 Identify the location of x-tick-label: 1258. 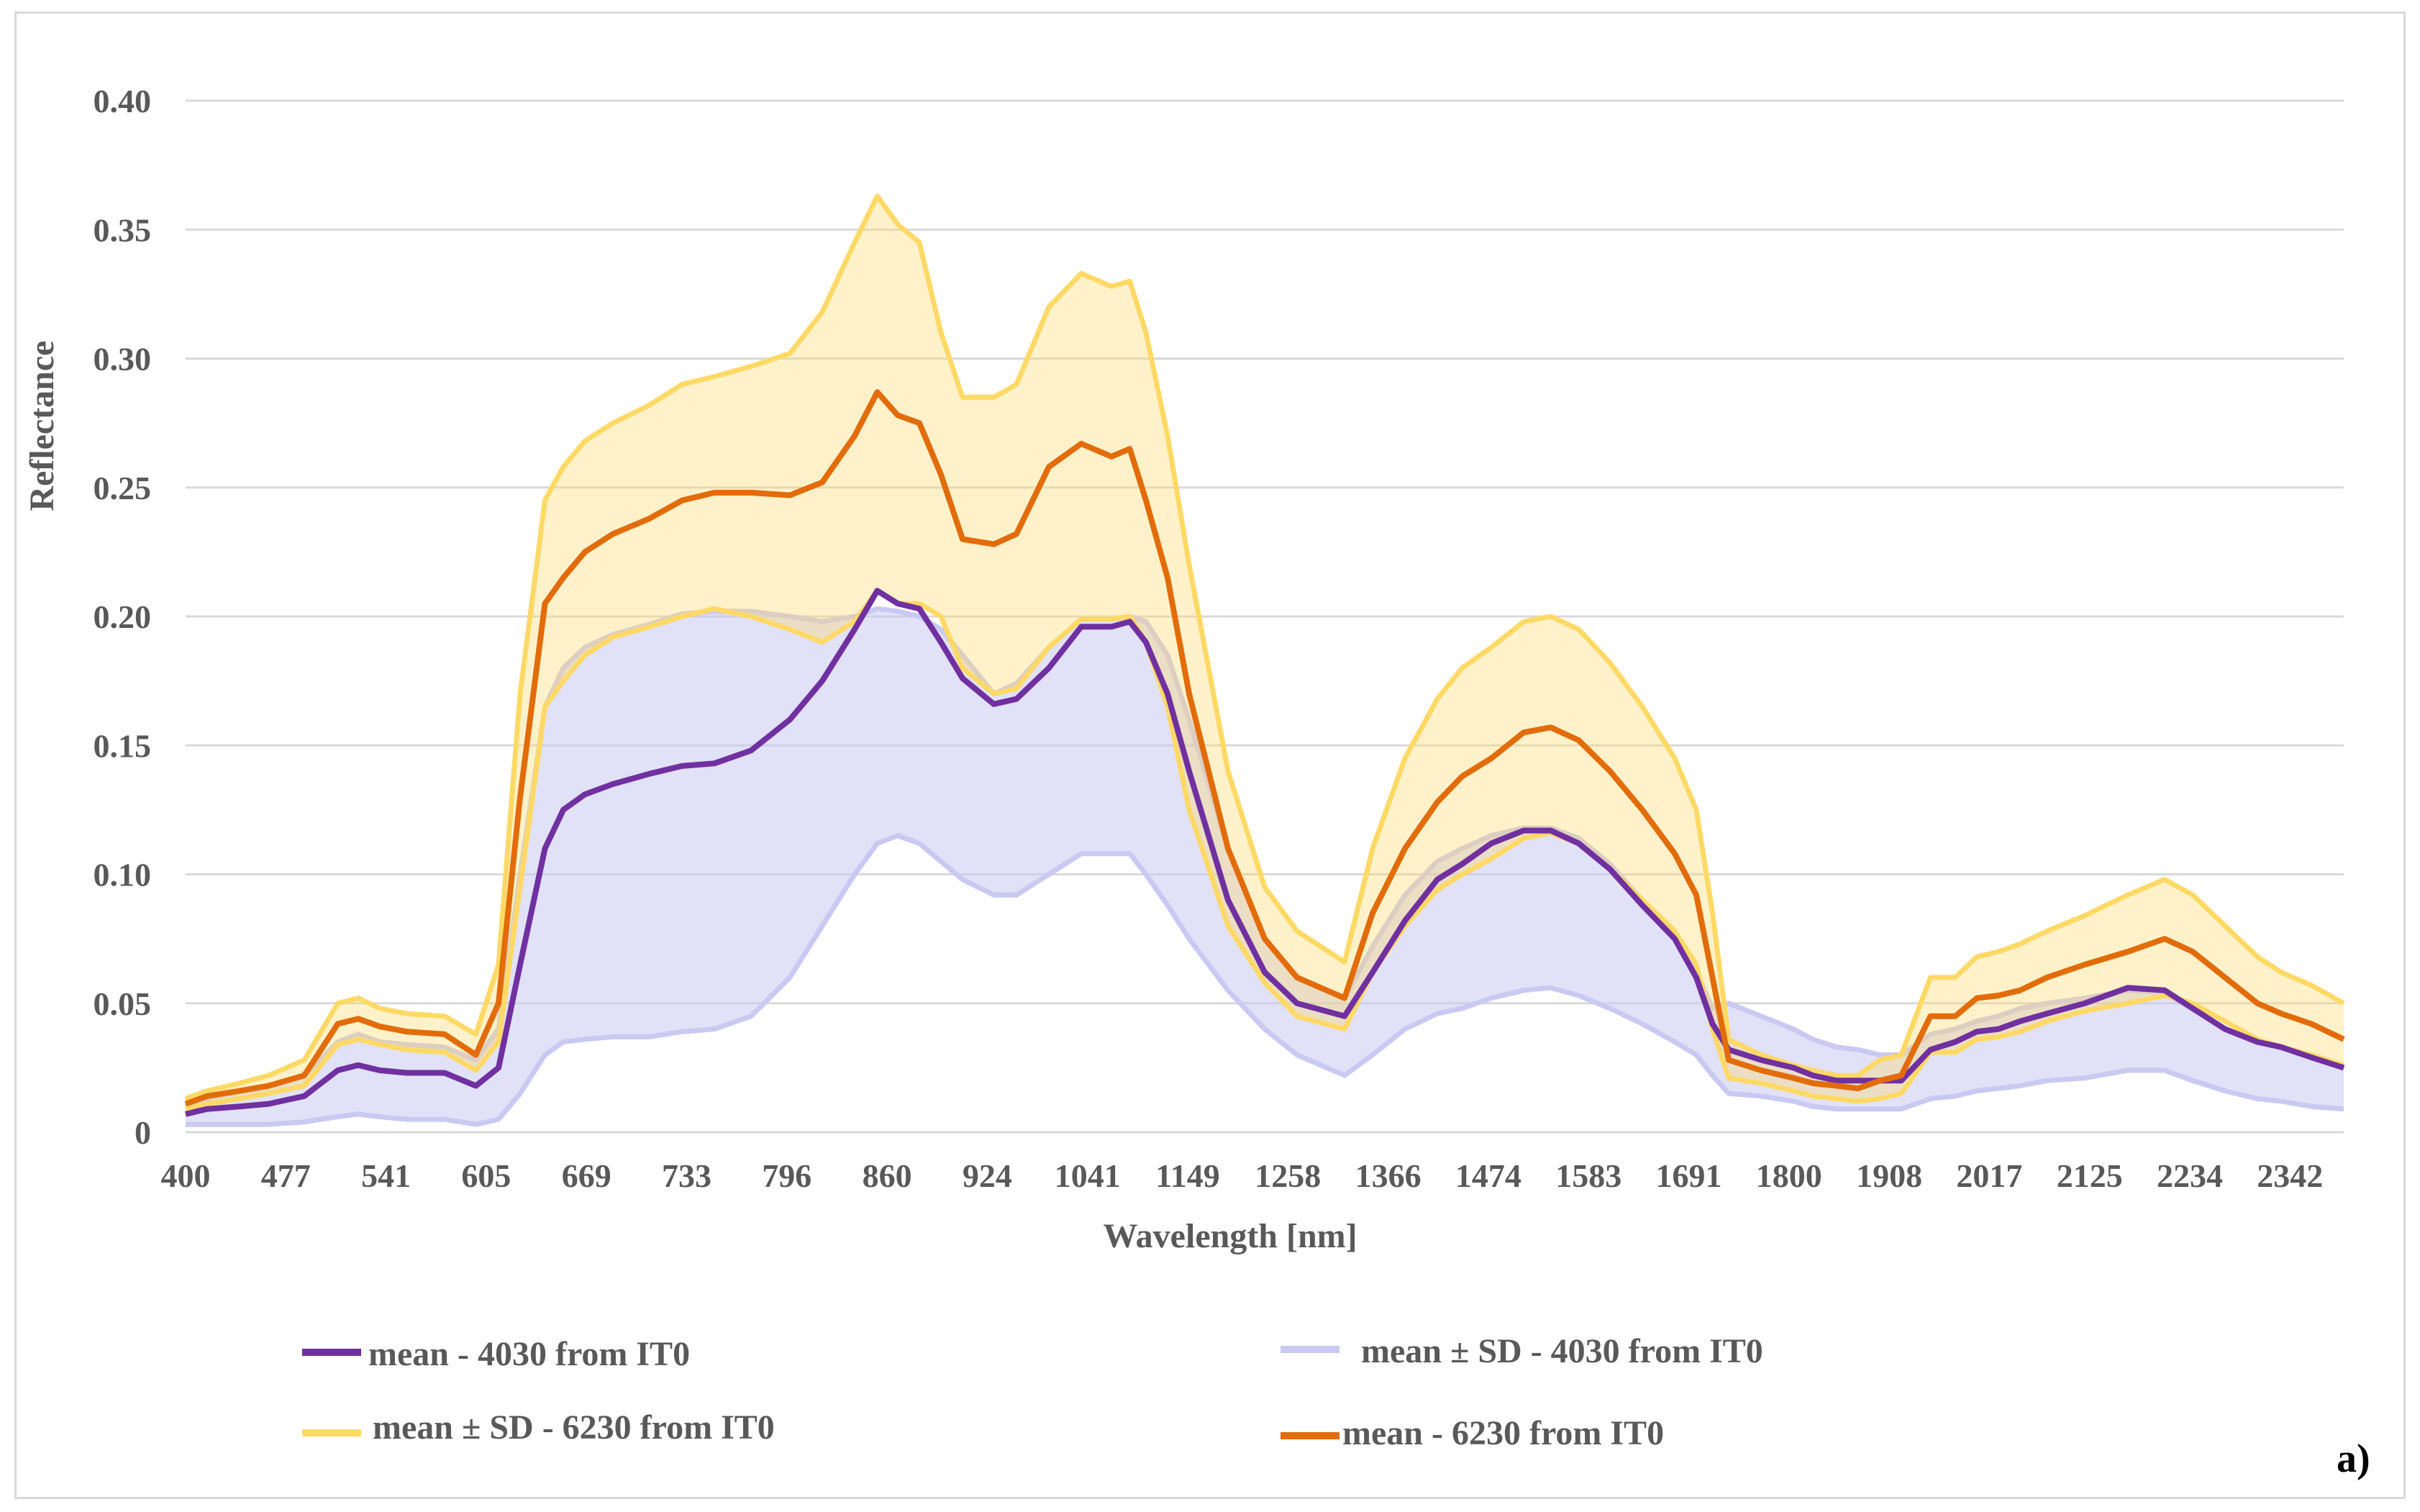
(1288, 1176).